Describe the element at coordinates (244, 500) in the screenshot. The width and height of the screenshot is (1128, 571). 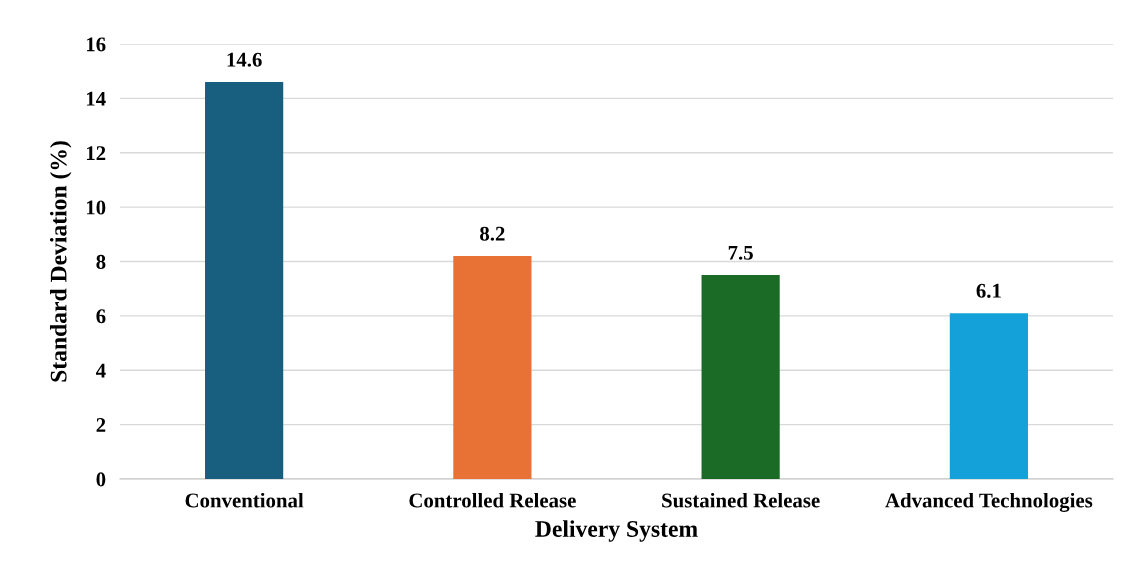
I see `x-tick-label: Conventional` at that location.